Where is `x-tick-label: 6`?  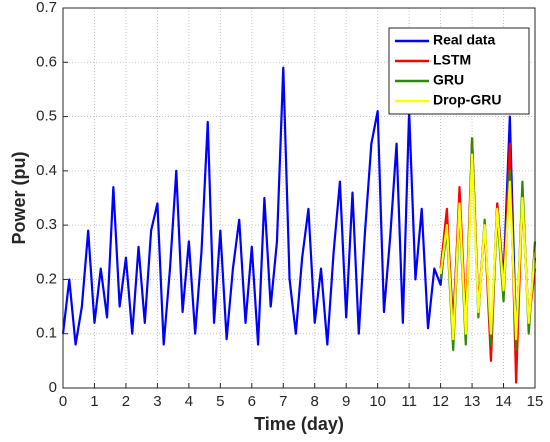 x-tick-label: 6 is located at coordinates (252, 401).